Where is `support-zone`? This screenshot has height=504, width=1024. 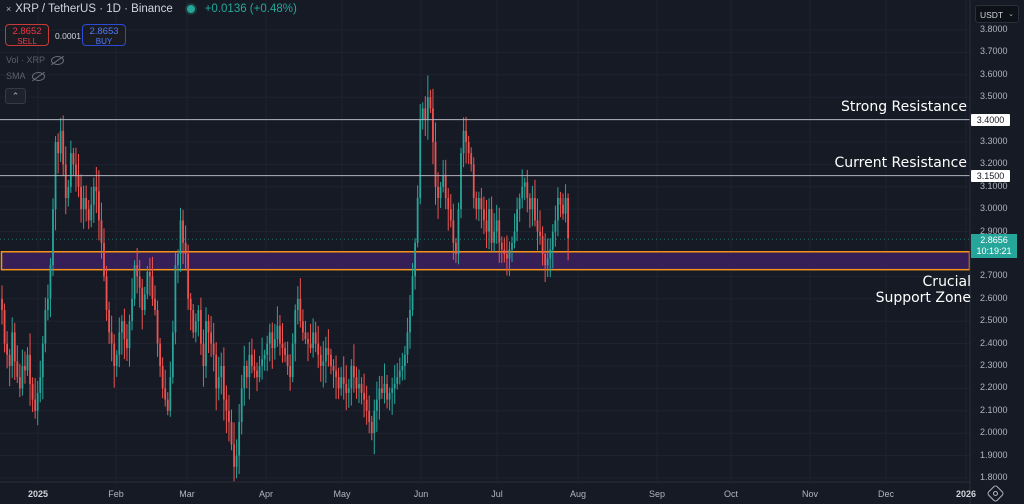
support-zone is located at coordinates (485, 261).